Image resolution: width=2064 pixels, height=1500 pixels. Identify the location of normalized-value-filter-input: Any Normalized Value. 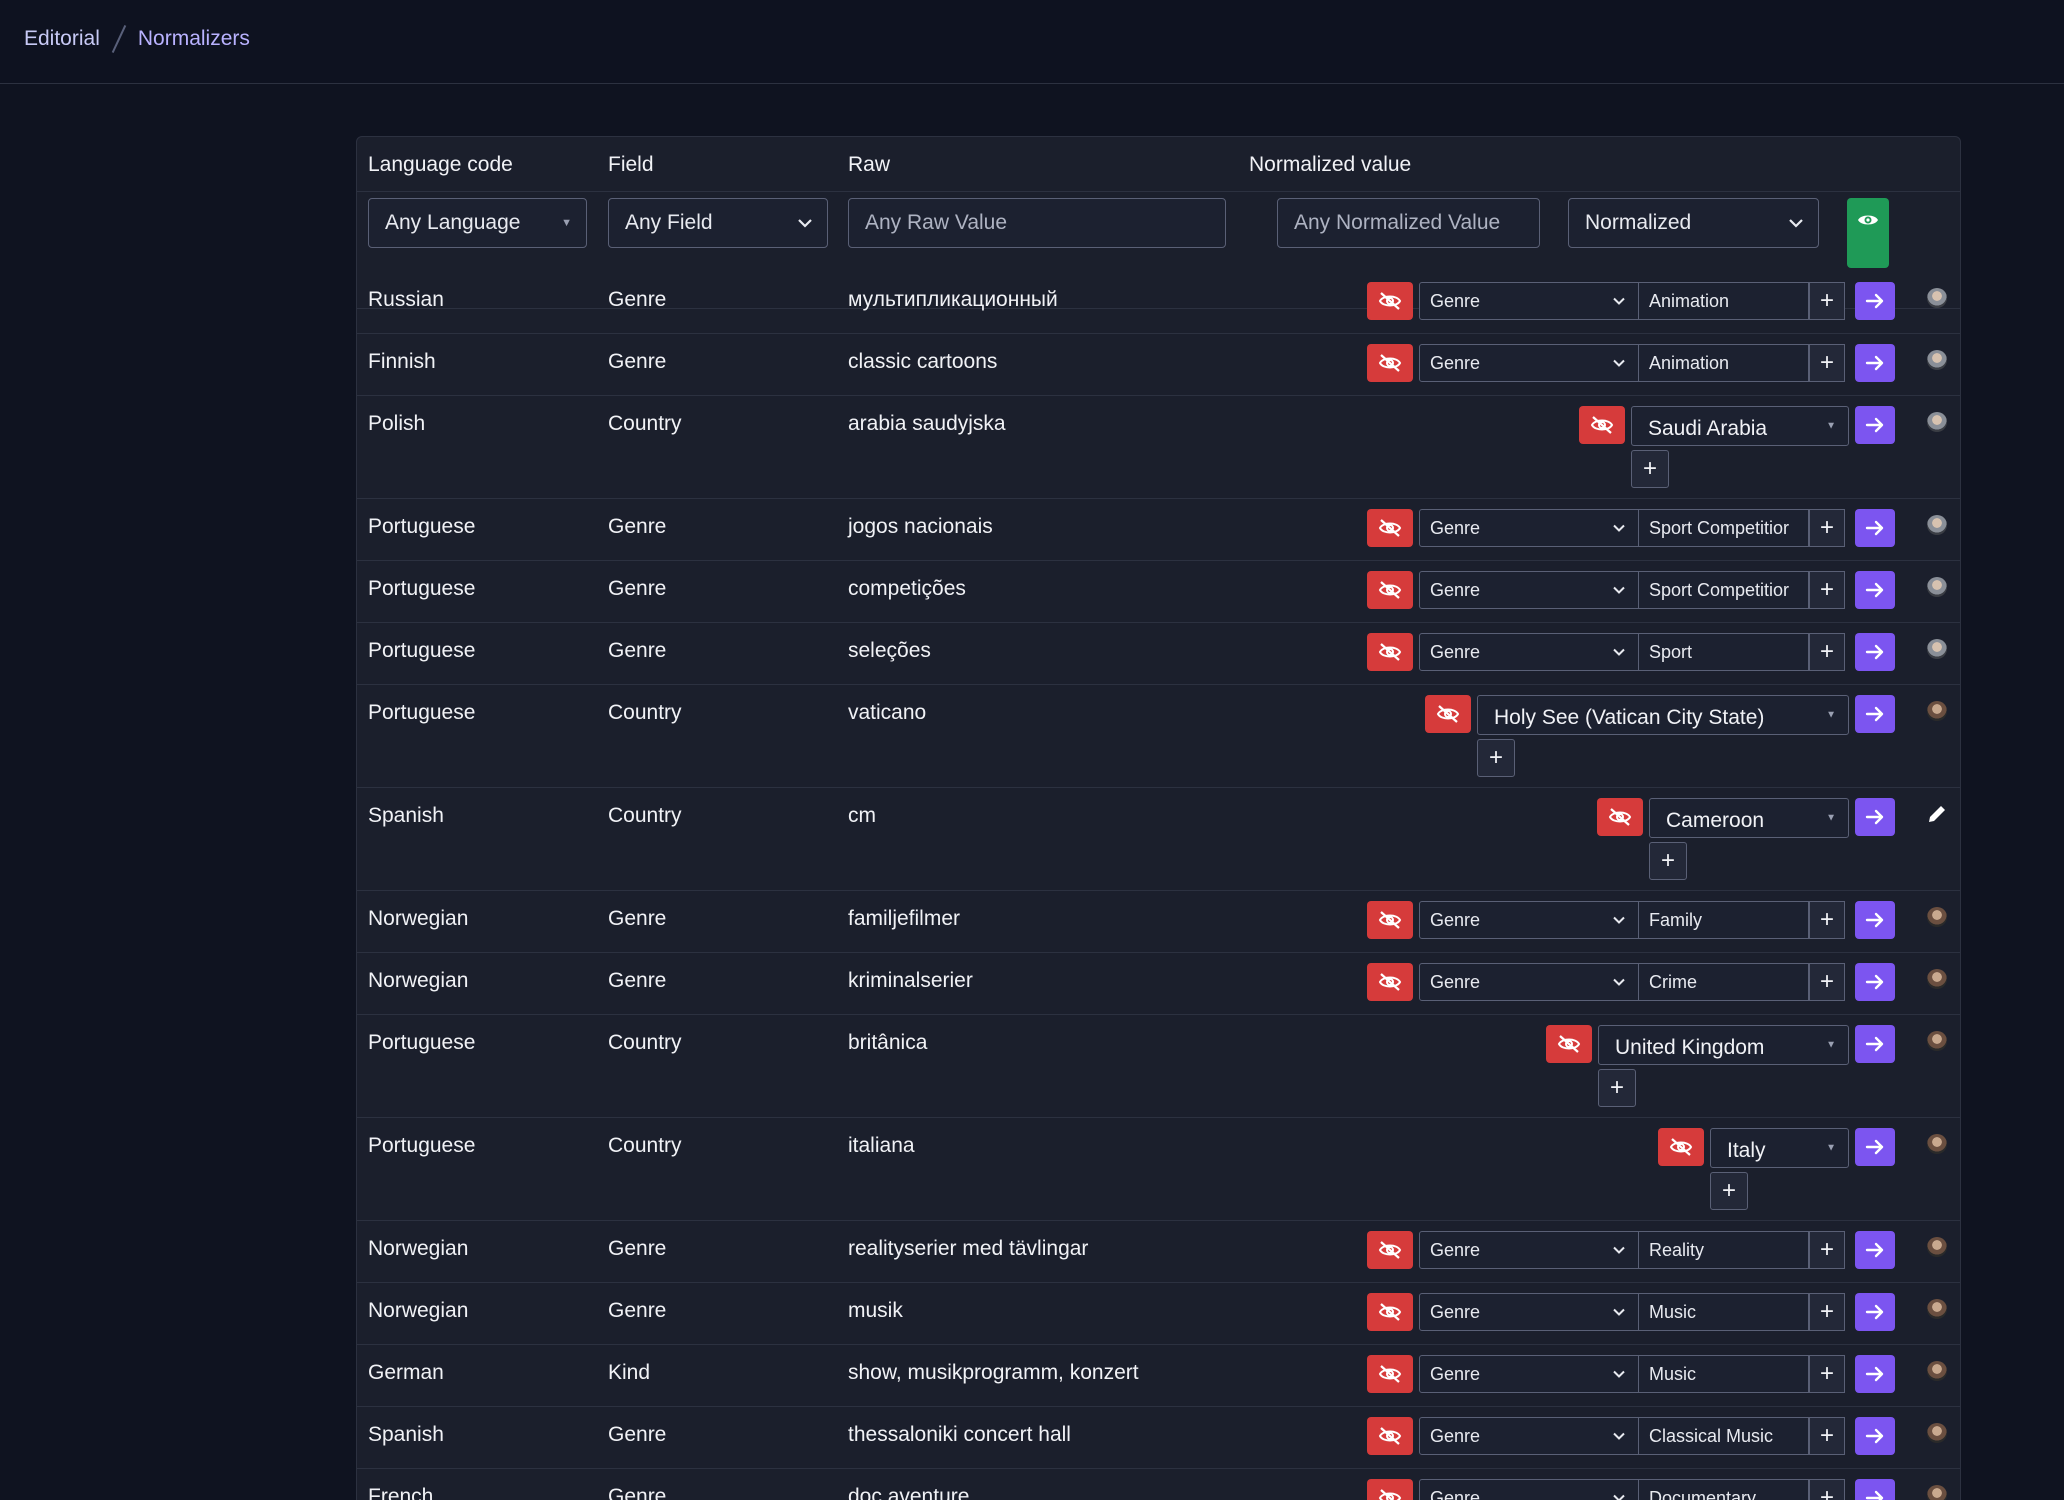
(1408, 223).